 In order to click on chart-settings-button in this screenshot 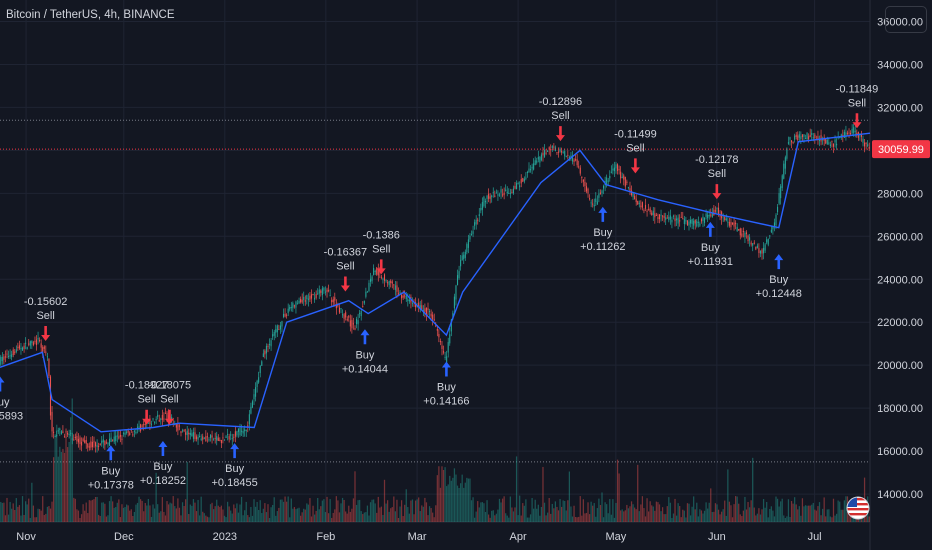, I will do `click(906, 19)`.